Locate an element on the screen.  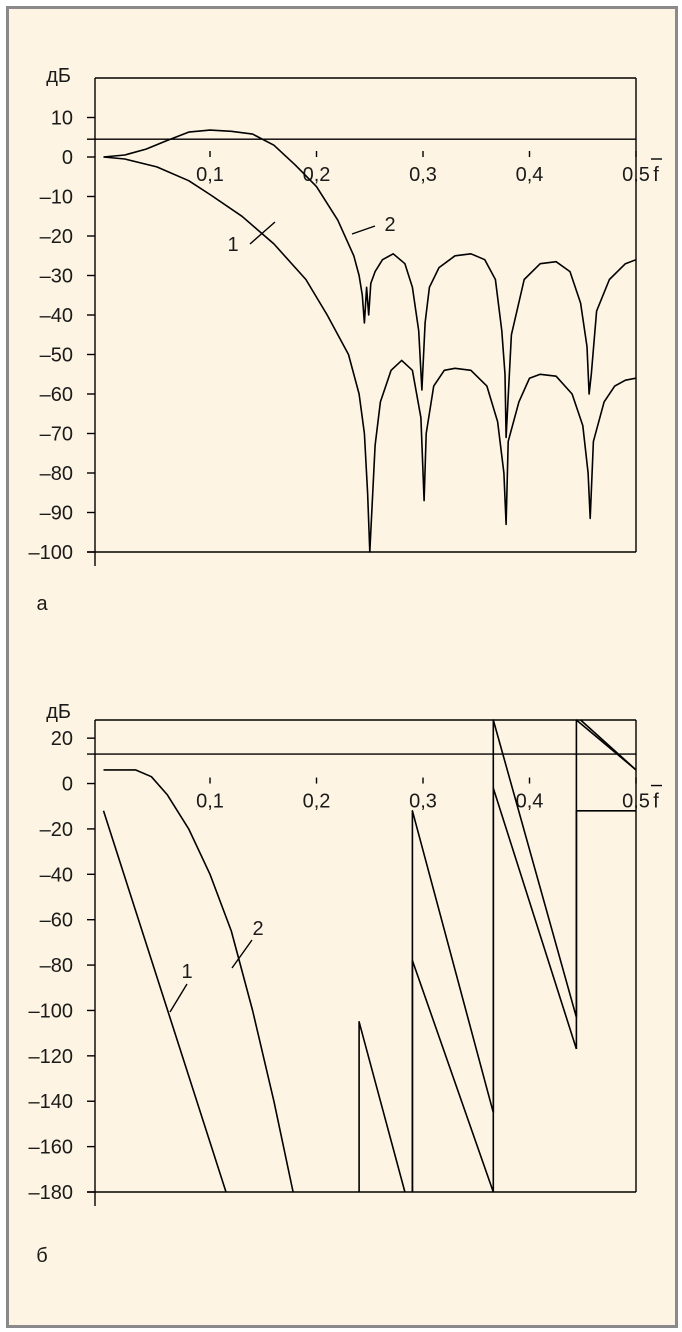
panel-label: б is located at coordinates (41, 1256).